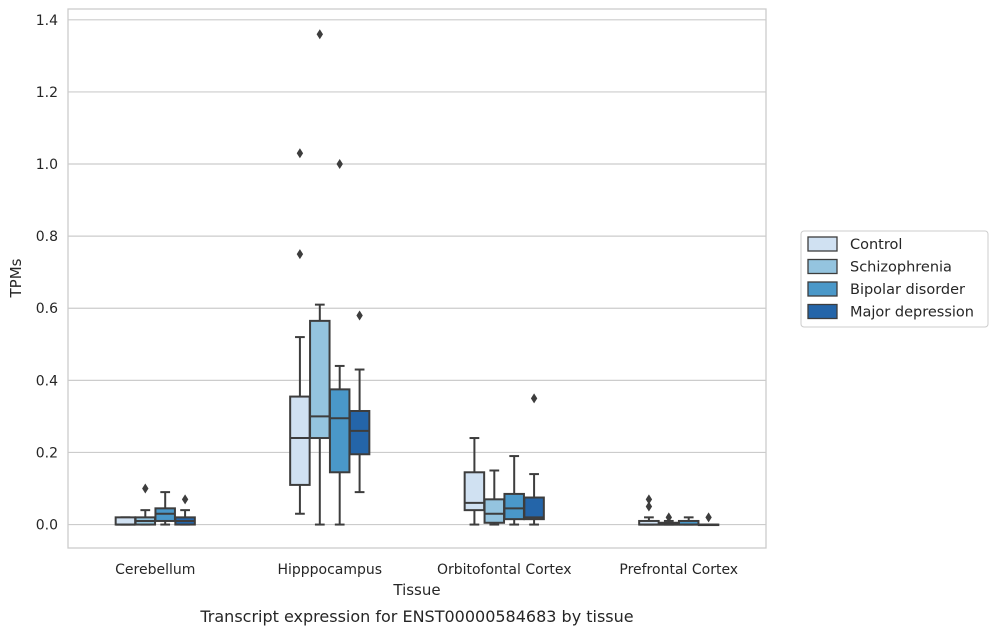  I want to click on y-tick-label: 0.0, so click(47, 526).